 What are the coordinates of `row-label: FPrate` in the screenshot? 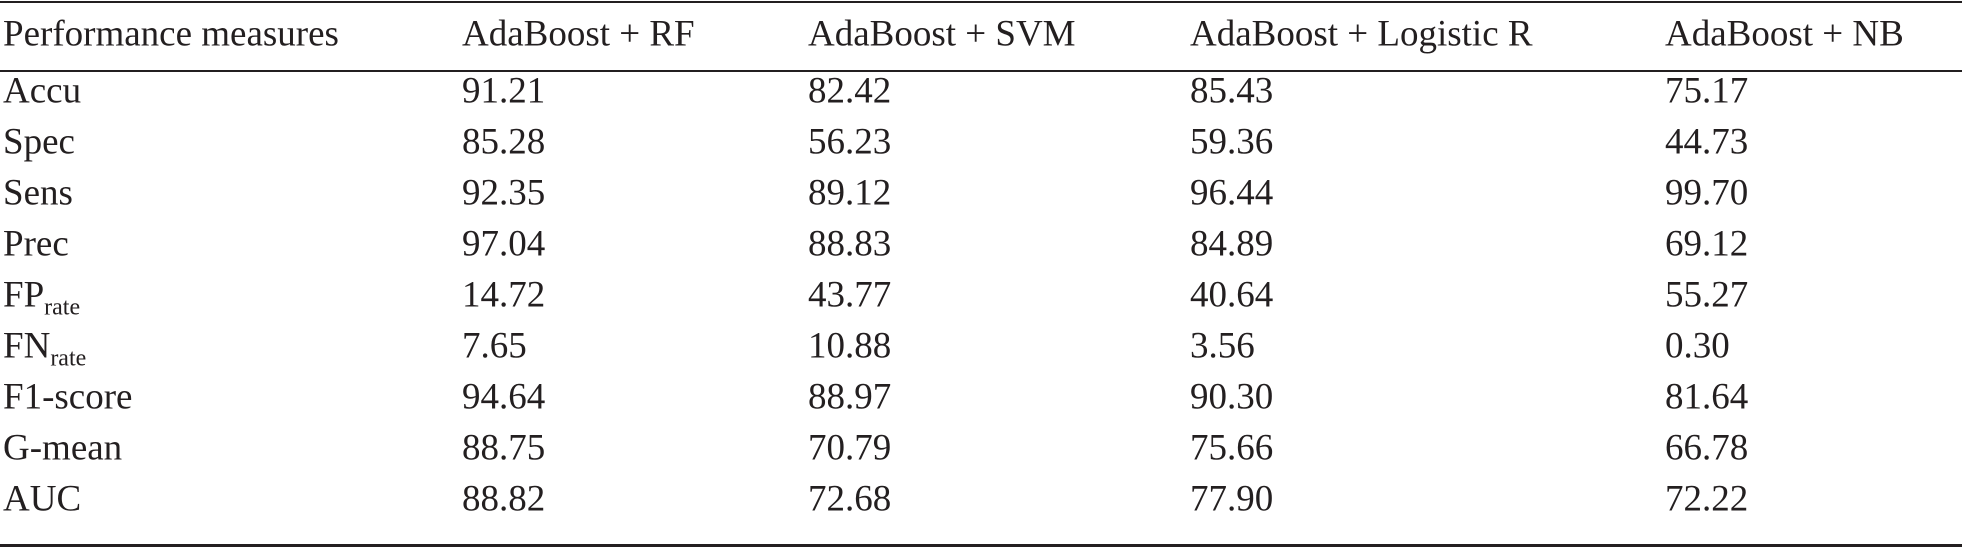 It's located at (41, 297).